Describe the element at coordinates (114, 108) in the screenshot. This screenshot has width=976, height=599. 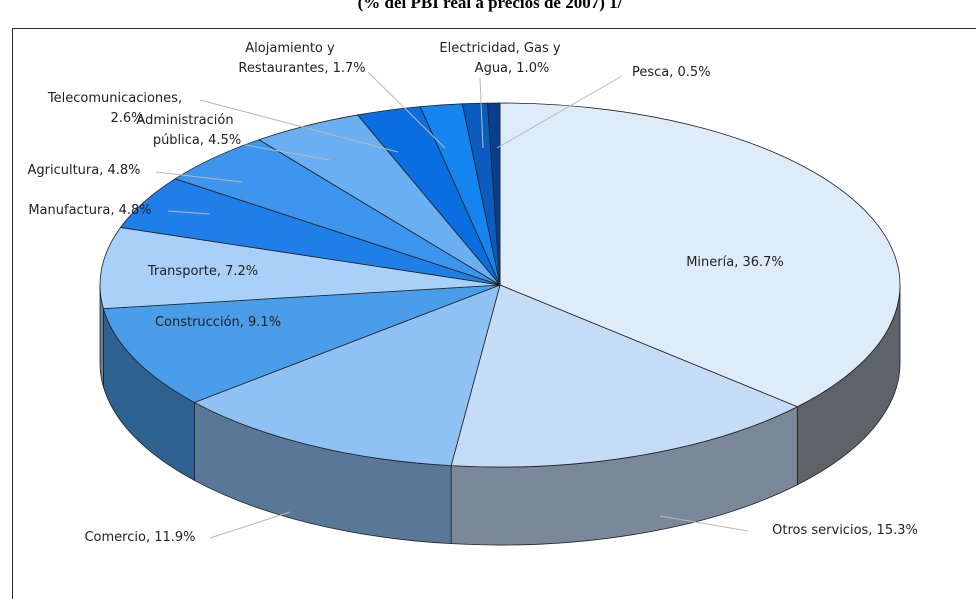
I see `data-label: Telecomunicaciones, 2.6%` at that location.